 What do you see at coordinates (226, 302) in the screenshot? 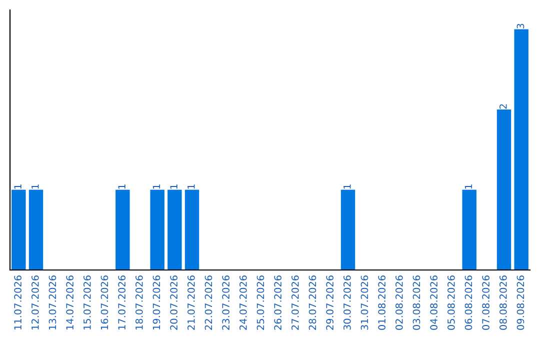
I see `x-tick-label: 23.07.2026` at bounding box center [226, 302].